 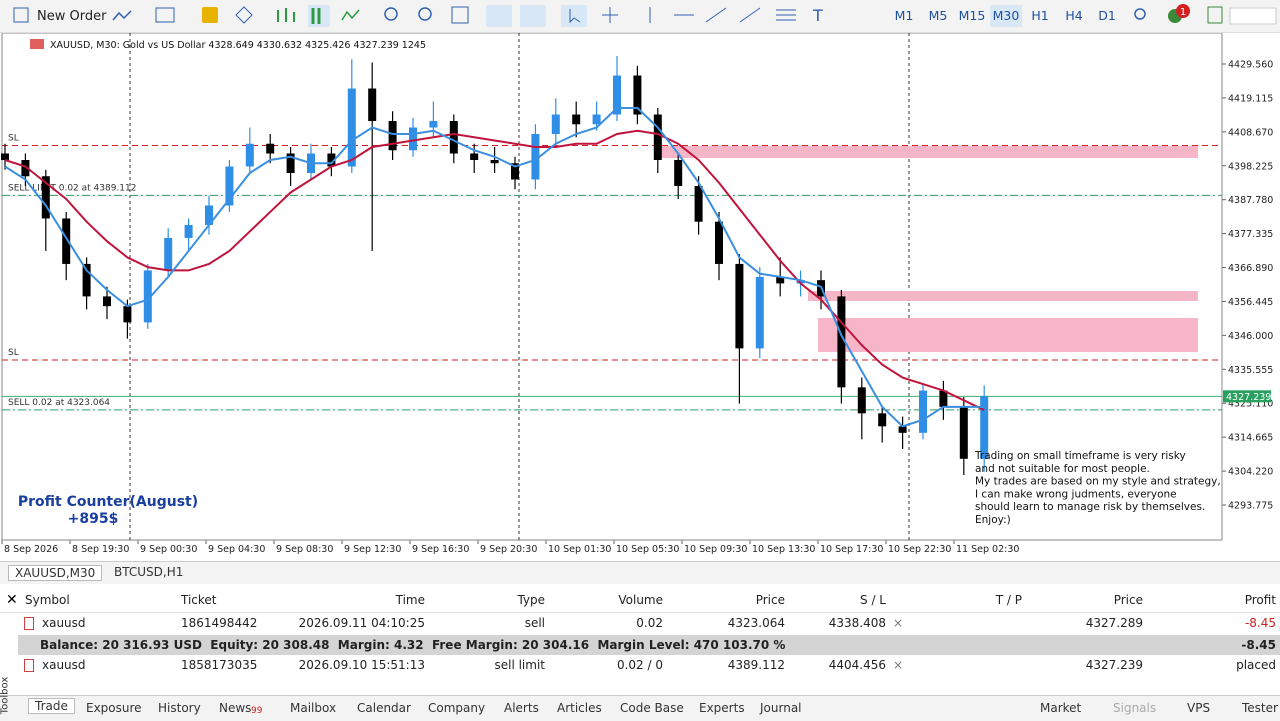 I want to click on scroll-bg, so click(x=499, y=16).